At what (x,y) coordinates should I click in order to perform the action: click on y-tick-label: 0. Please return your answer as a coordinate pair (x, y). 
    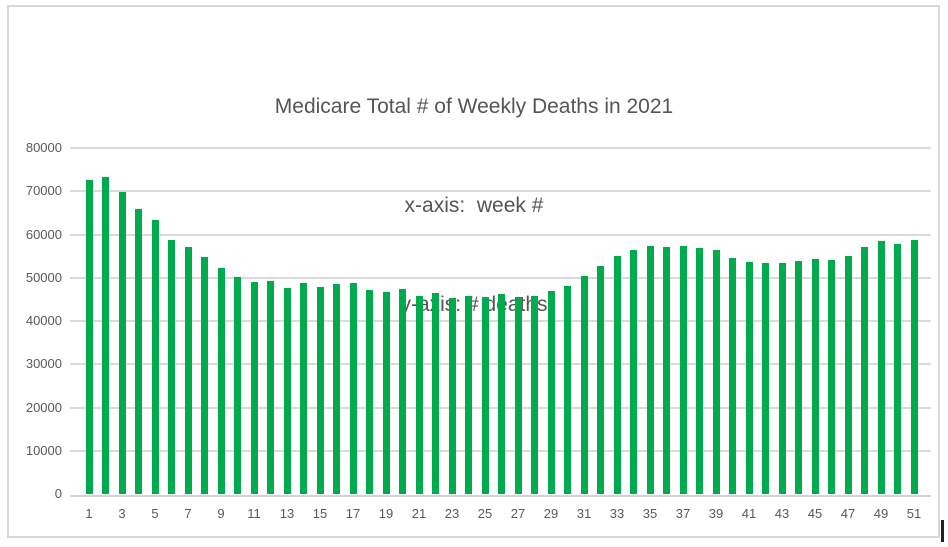
    Looking at the image, I should click on (58, 493).